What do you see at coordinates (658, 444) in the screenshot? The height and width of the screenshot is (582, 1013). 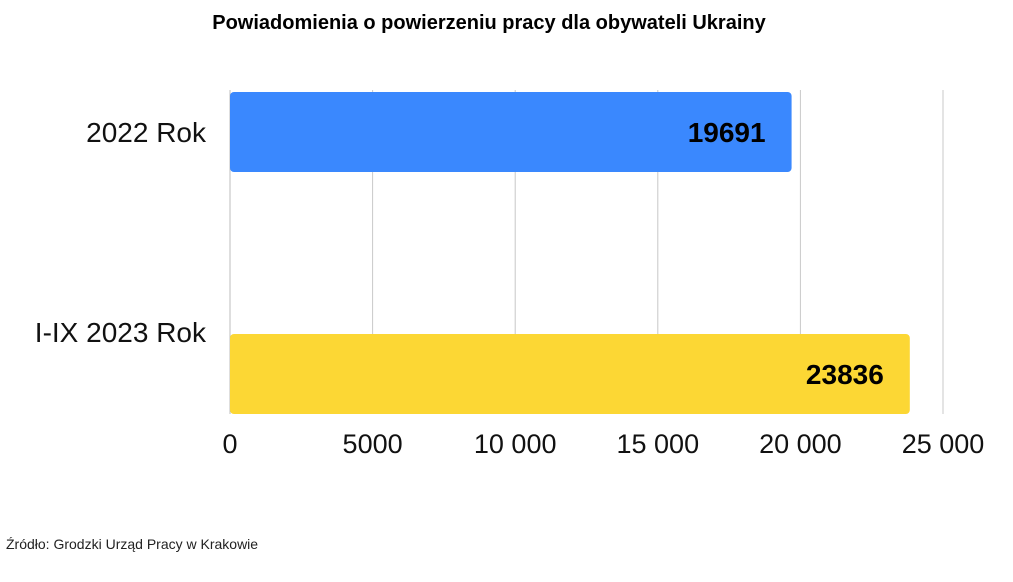 I see `x-tick-label: 15 000` at bounding box center [658, 444].